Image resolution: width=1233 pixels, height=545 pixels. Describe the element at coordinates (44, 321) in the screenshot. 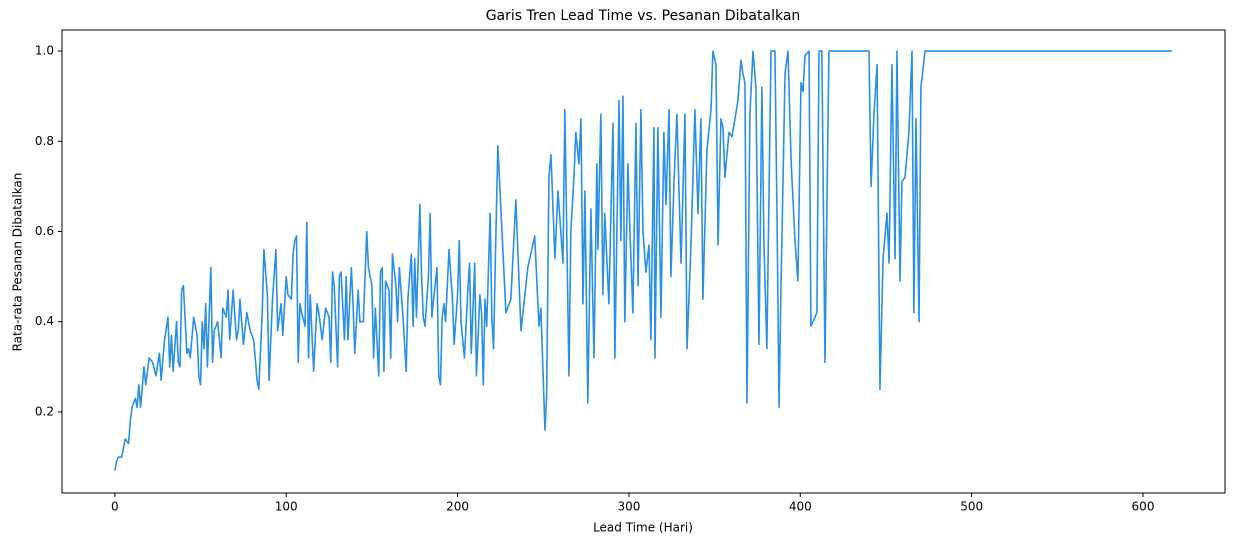

I see `y-tick-label: 0.4` at that location.